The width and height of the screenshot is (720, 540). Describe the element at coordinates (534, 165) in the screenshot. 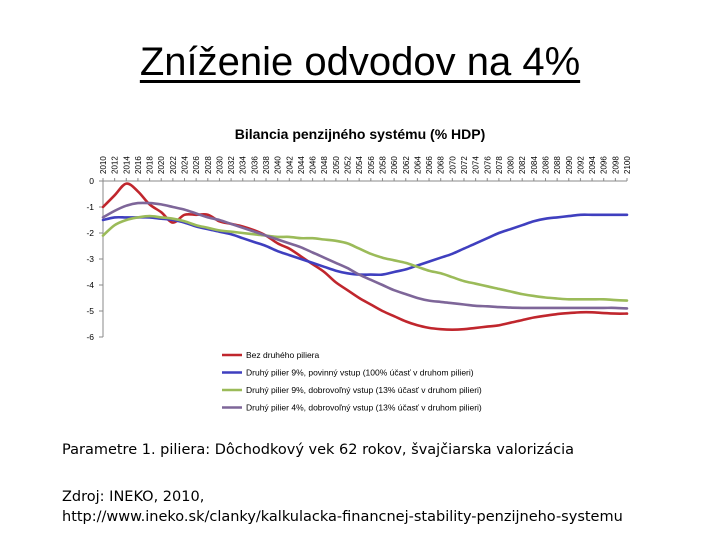

I see `x-tick-label: 2084` at that location.